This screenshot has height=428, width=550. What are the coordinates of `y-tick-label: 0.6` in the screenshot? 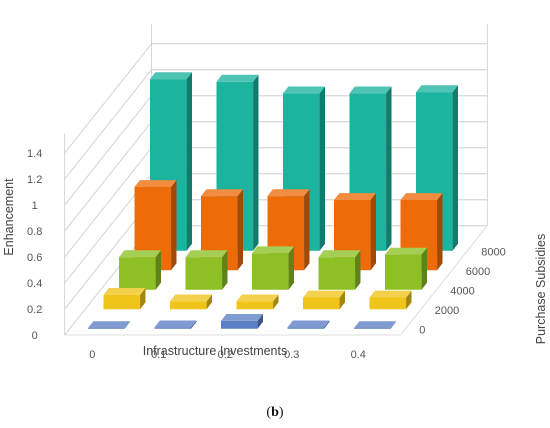 It's located at (34, 258).